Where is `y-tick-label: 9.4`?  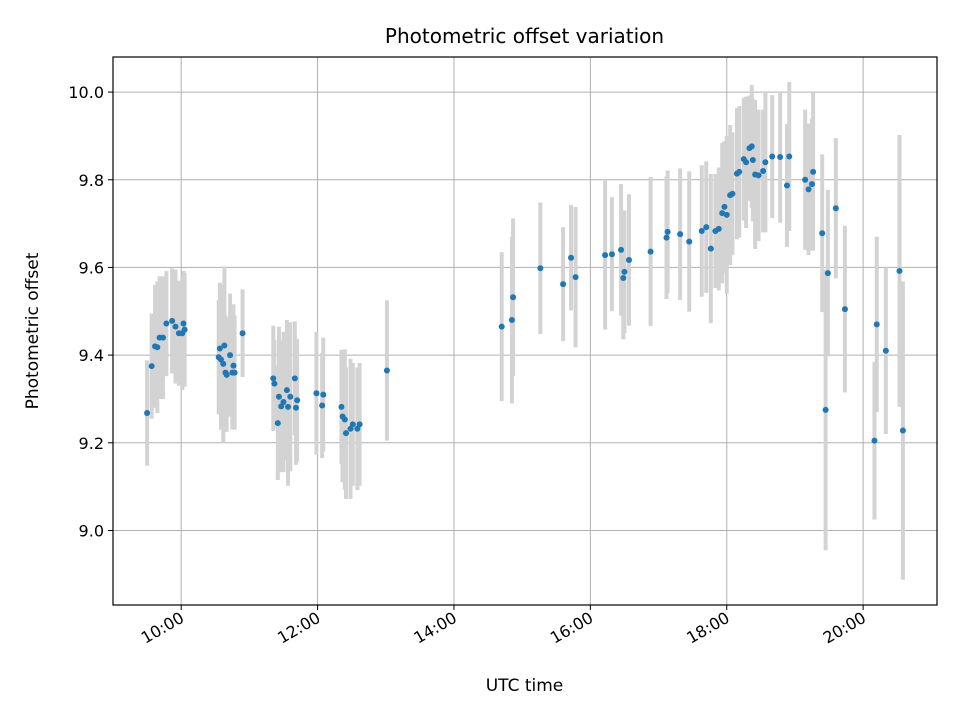
y-tick-label: 9.4 is located at coordinates (91, 355).